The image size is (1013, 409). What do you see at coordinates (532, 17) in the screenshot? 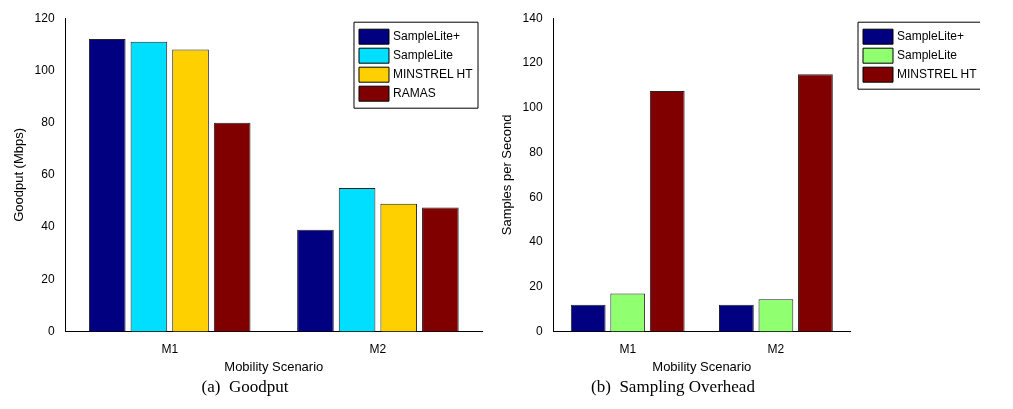
I see `y-tick-label: 140` at bounding box center [532, 17].